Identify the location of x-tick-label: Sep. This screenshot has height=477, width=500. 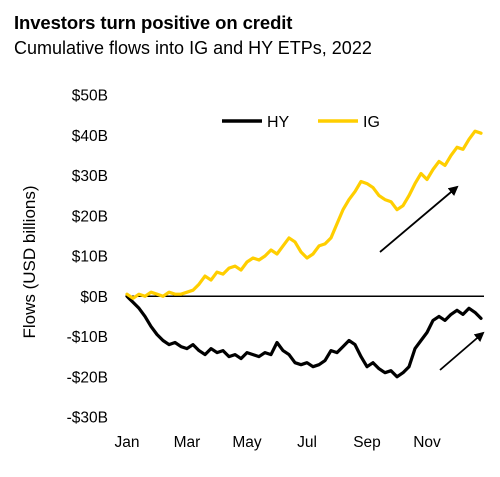
(367, 442).